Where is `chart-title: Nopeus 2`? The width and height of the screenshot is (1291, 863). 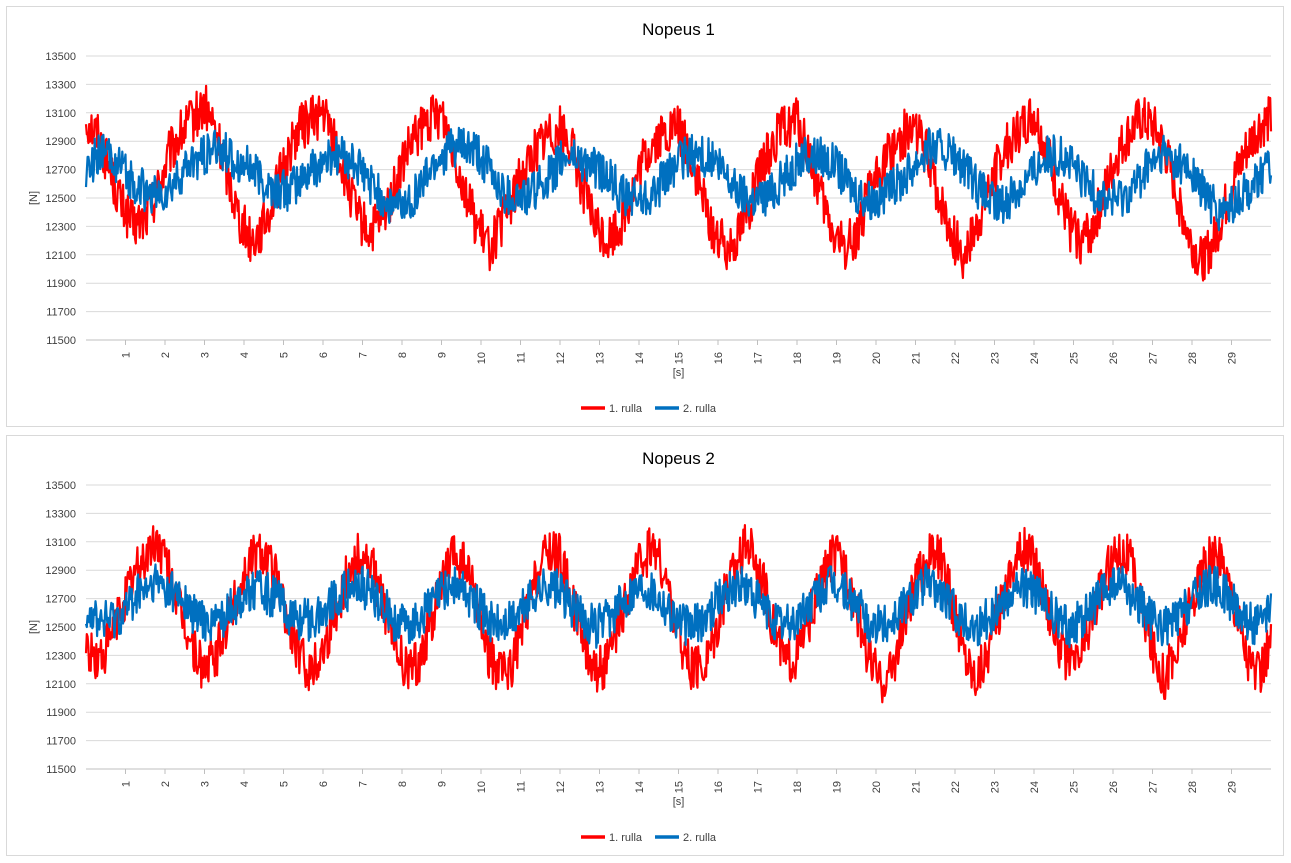
chart-title: Nopeus 2 is located at coordinates (678, 458).